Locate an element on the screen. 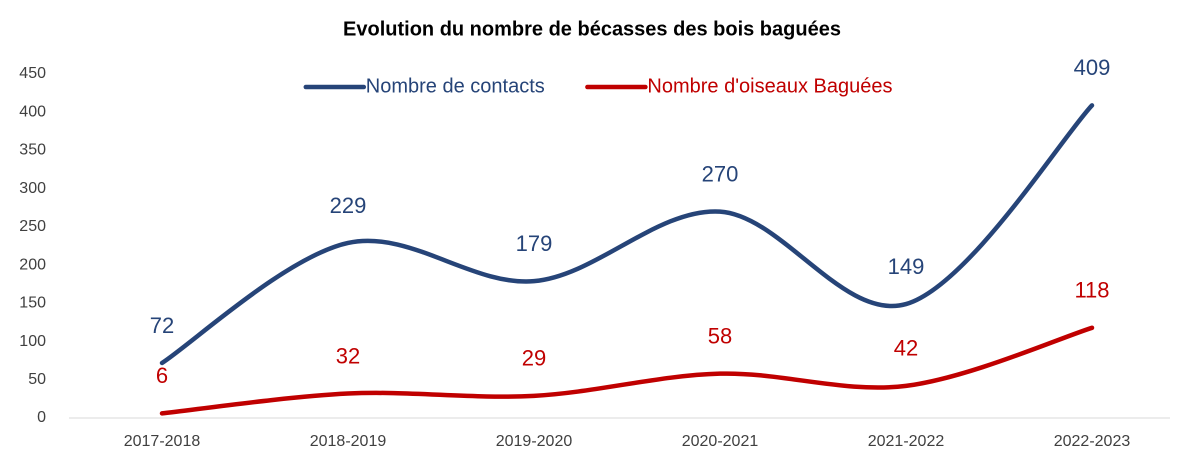 The height and width of the screenshot is (456, 1185). data-label: 149 is located at coordinates (906, 266).